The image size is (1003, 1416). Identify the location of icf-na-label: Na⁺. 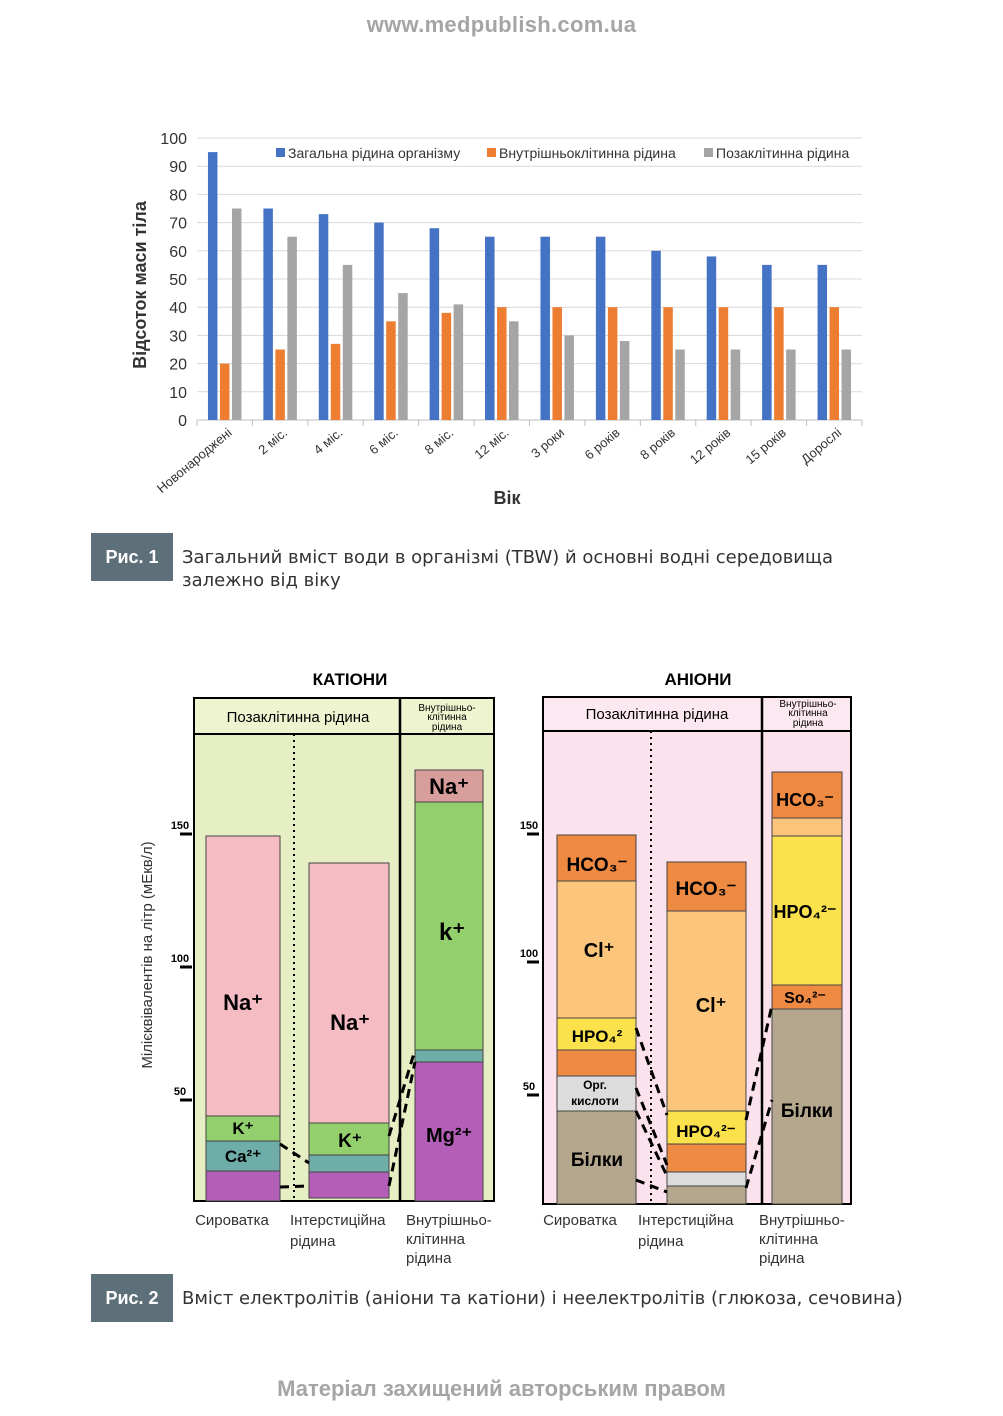
(449, 786).